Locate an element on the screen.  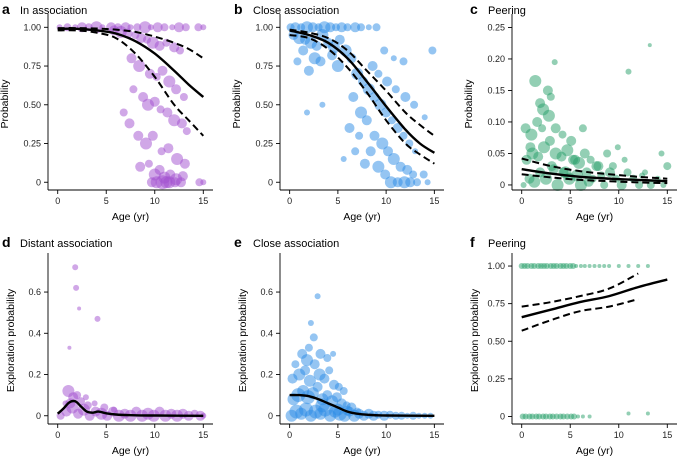
y-tick-label: 0.25 is located at coordinates (496, 379).